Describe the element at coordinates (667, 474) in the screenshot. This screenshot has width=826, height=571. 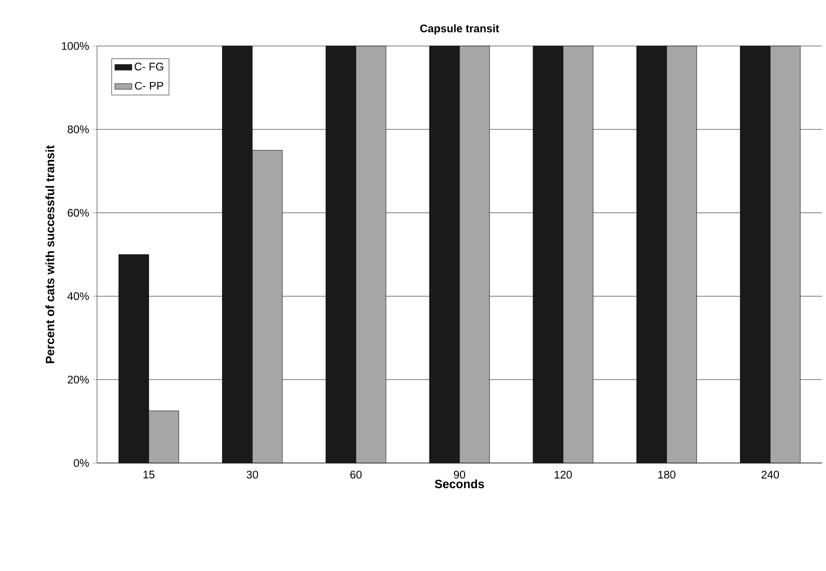
I see `x-tick-label: 180` at that location.